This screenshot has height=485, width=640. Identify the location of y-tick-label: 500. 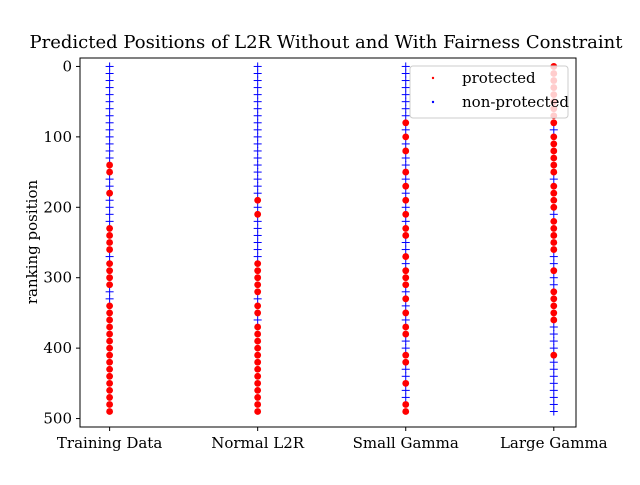
(57, 419).